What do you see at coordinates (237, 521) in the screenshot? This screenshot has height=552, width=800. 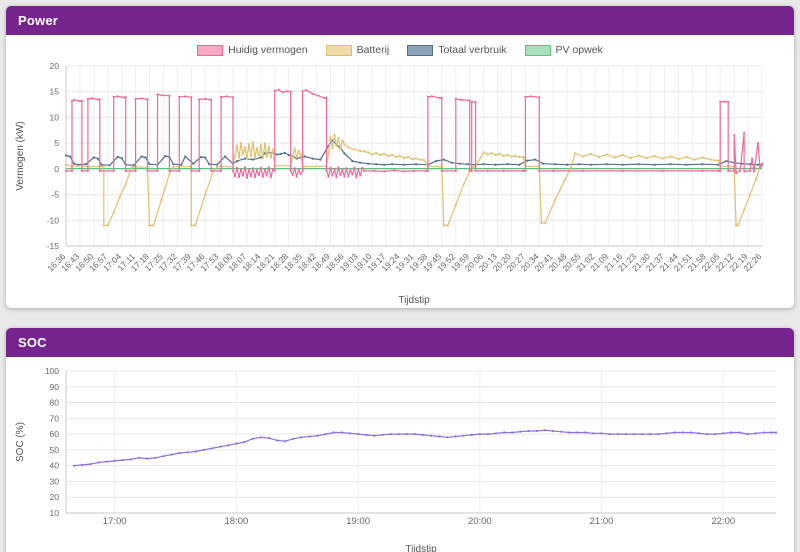 I see `svg-text: 18:00` at bounding box center [237, 521].